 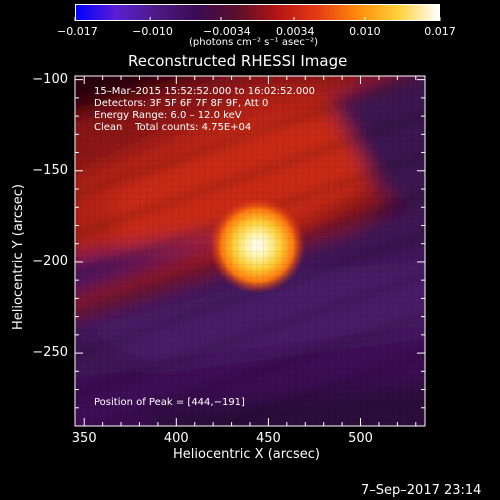 What do you see at coordinates (254, 42) in the screenshot?
I see `colorbar-units-label: (photons cm⁻² s⁻¹ asec⁻²)` at bounding box center [254, 42].